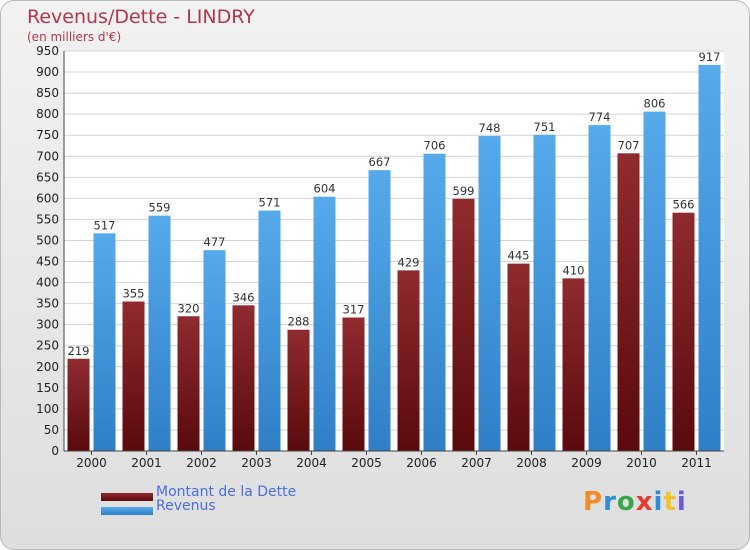 The image size is (750, 550). Describe the element at coordinates (366, 463) in the screenshot. I see `x-tick-label: 2005` at that location.